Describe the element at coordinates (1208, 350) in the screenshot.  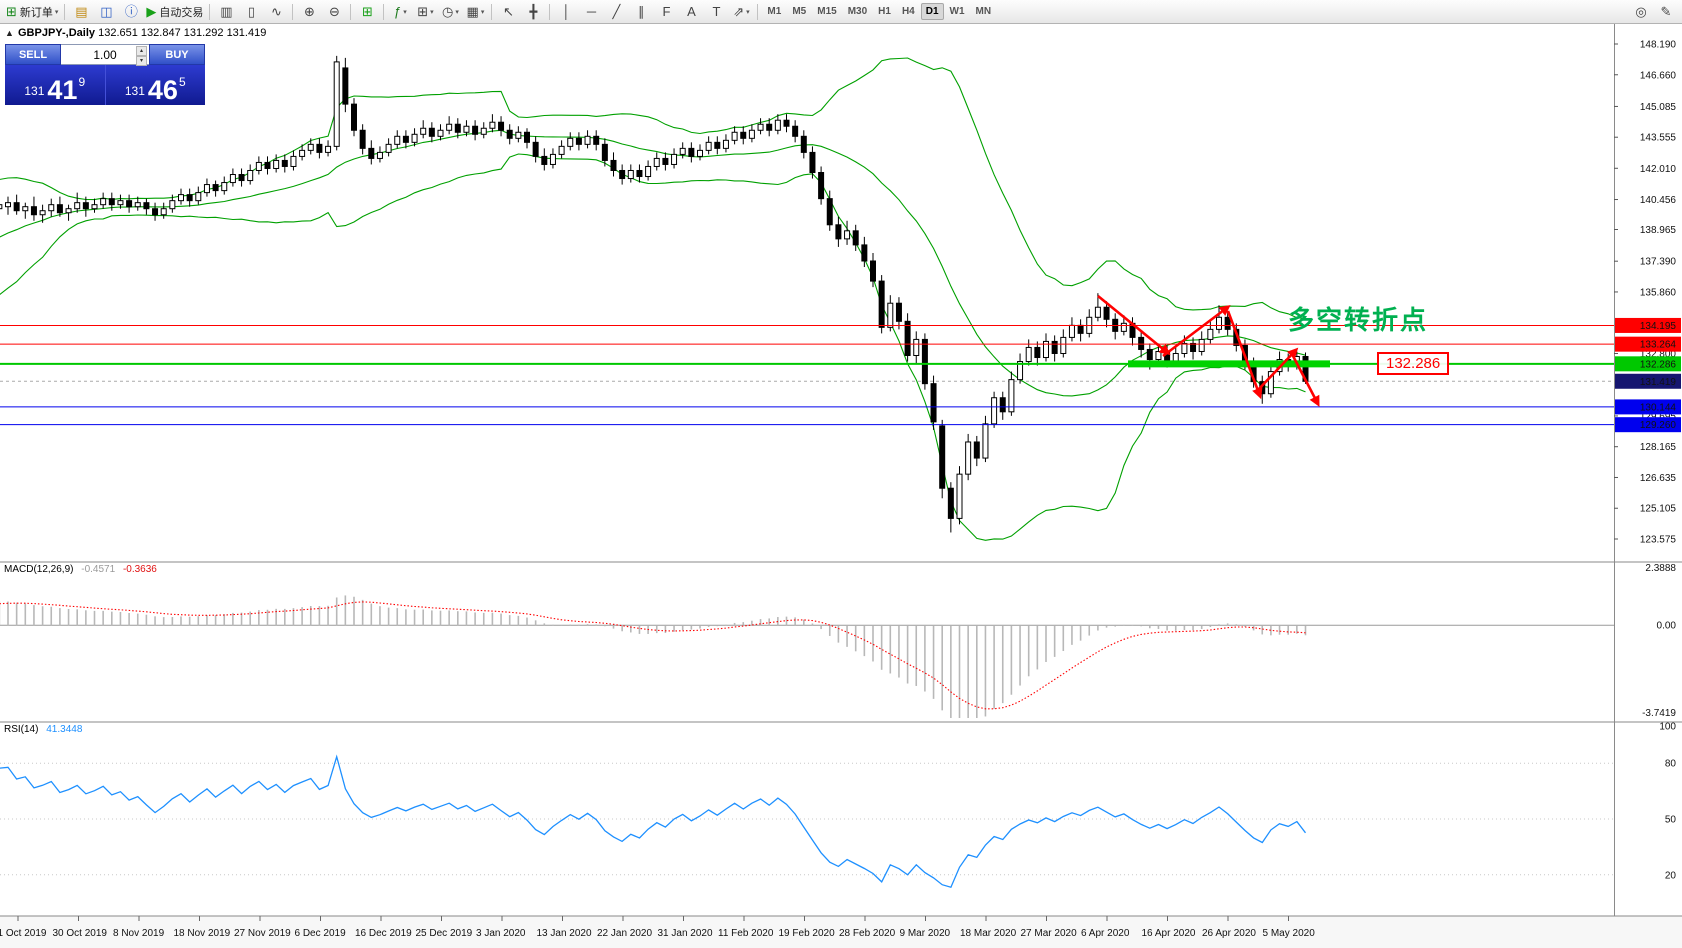
I see `trend-arrows` at that location.